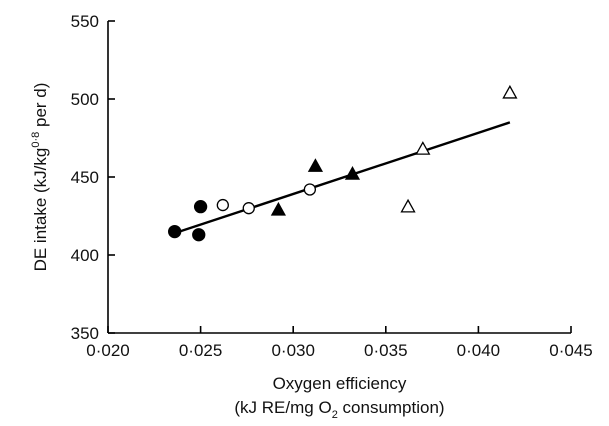  I want to click on x-axis-title-line2-main: (kJ RE/mg O, so click(282, 407).